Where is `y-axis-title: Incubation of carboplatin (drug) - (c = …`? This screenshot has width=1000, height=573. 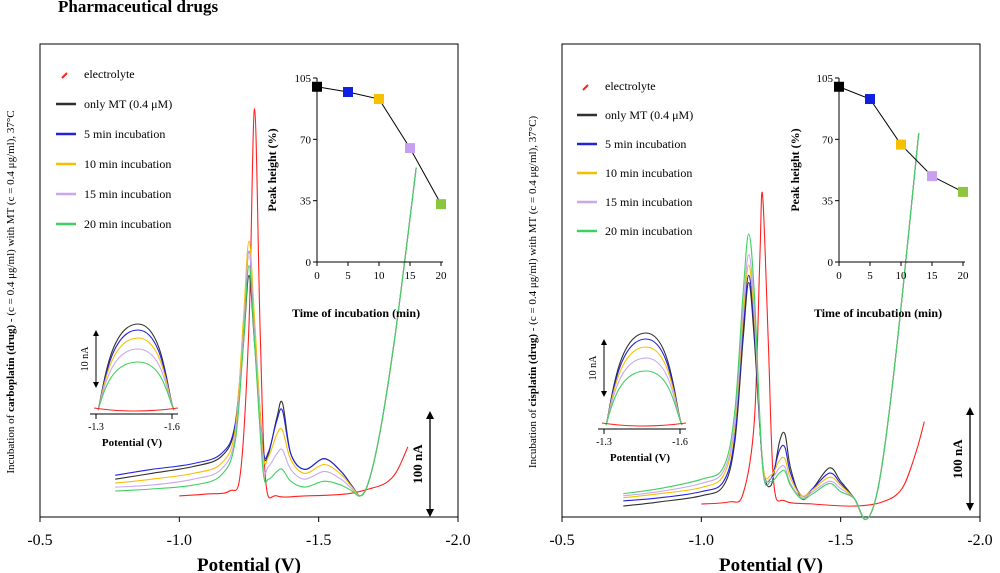
y-axis-title: Incubation of carboplatin (drug) - (c = … is located at coordinates (11, 291).